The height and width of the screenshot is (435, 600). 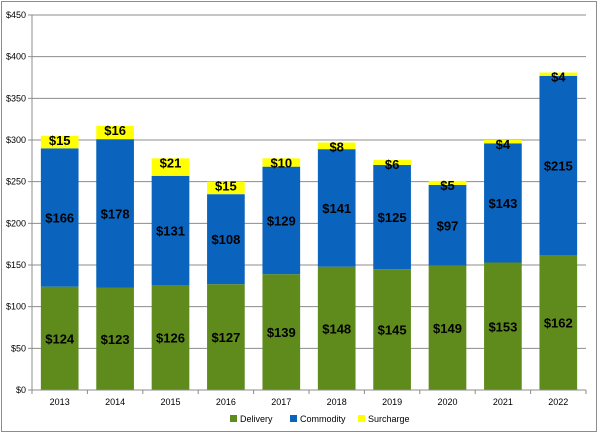 What do you see at coordinates (16, 98) in the screenshot?
I see `y-tick-label: $350` at bounding box center [16, 98].